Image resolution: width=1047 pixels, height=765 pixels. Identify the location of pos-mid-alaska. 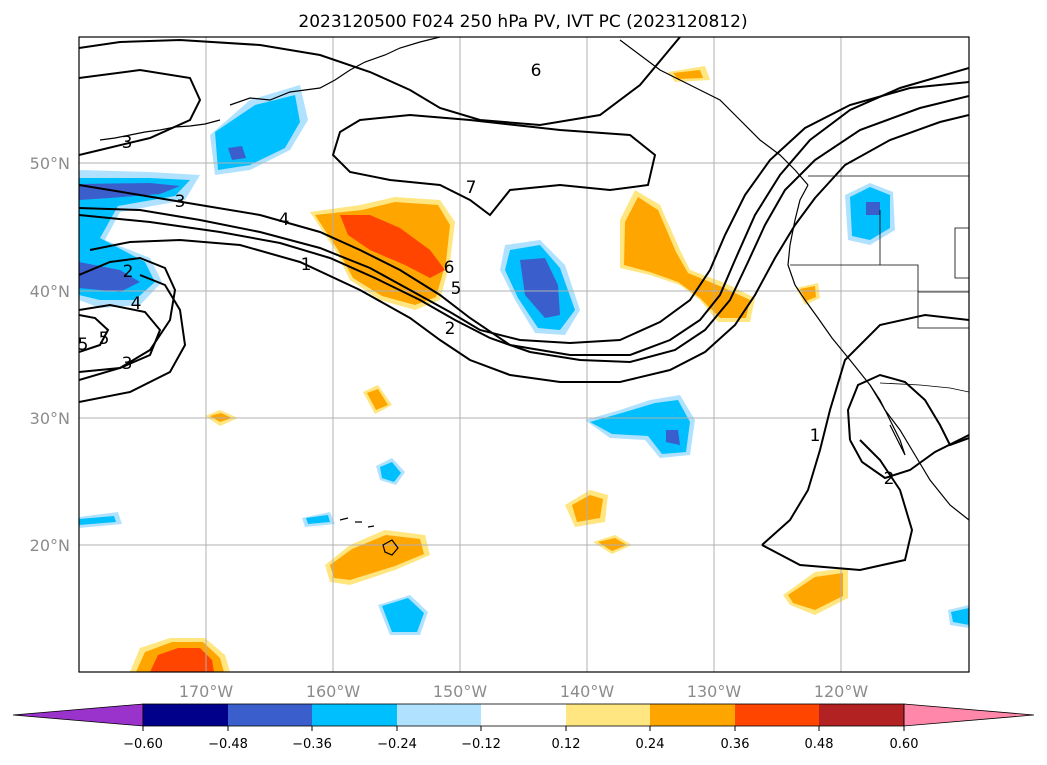
(688, 74).